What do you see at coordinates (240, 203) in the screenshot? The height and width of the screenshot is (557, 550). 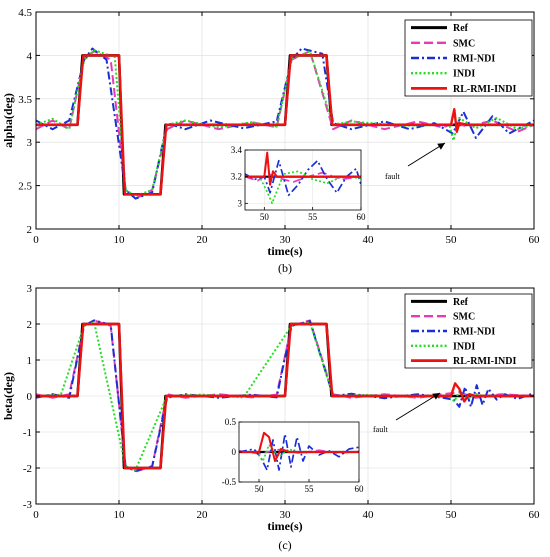 I see `inset-y-tick-label: 3` at bounding box center [240, 203].